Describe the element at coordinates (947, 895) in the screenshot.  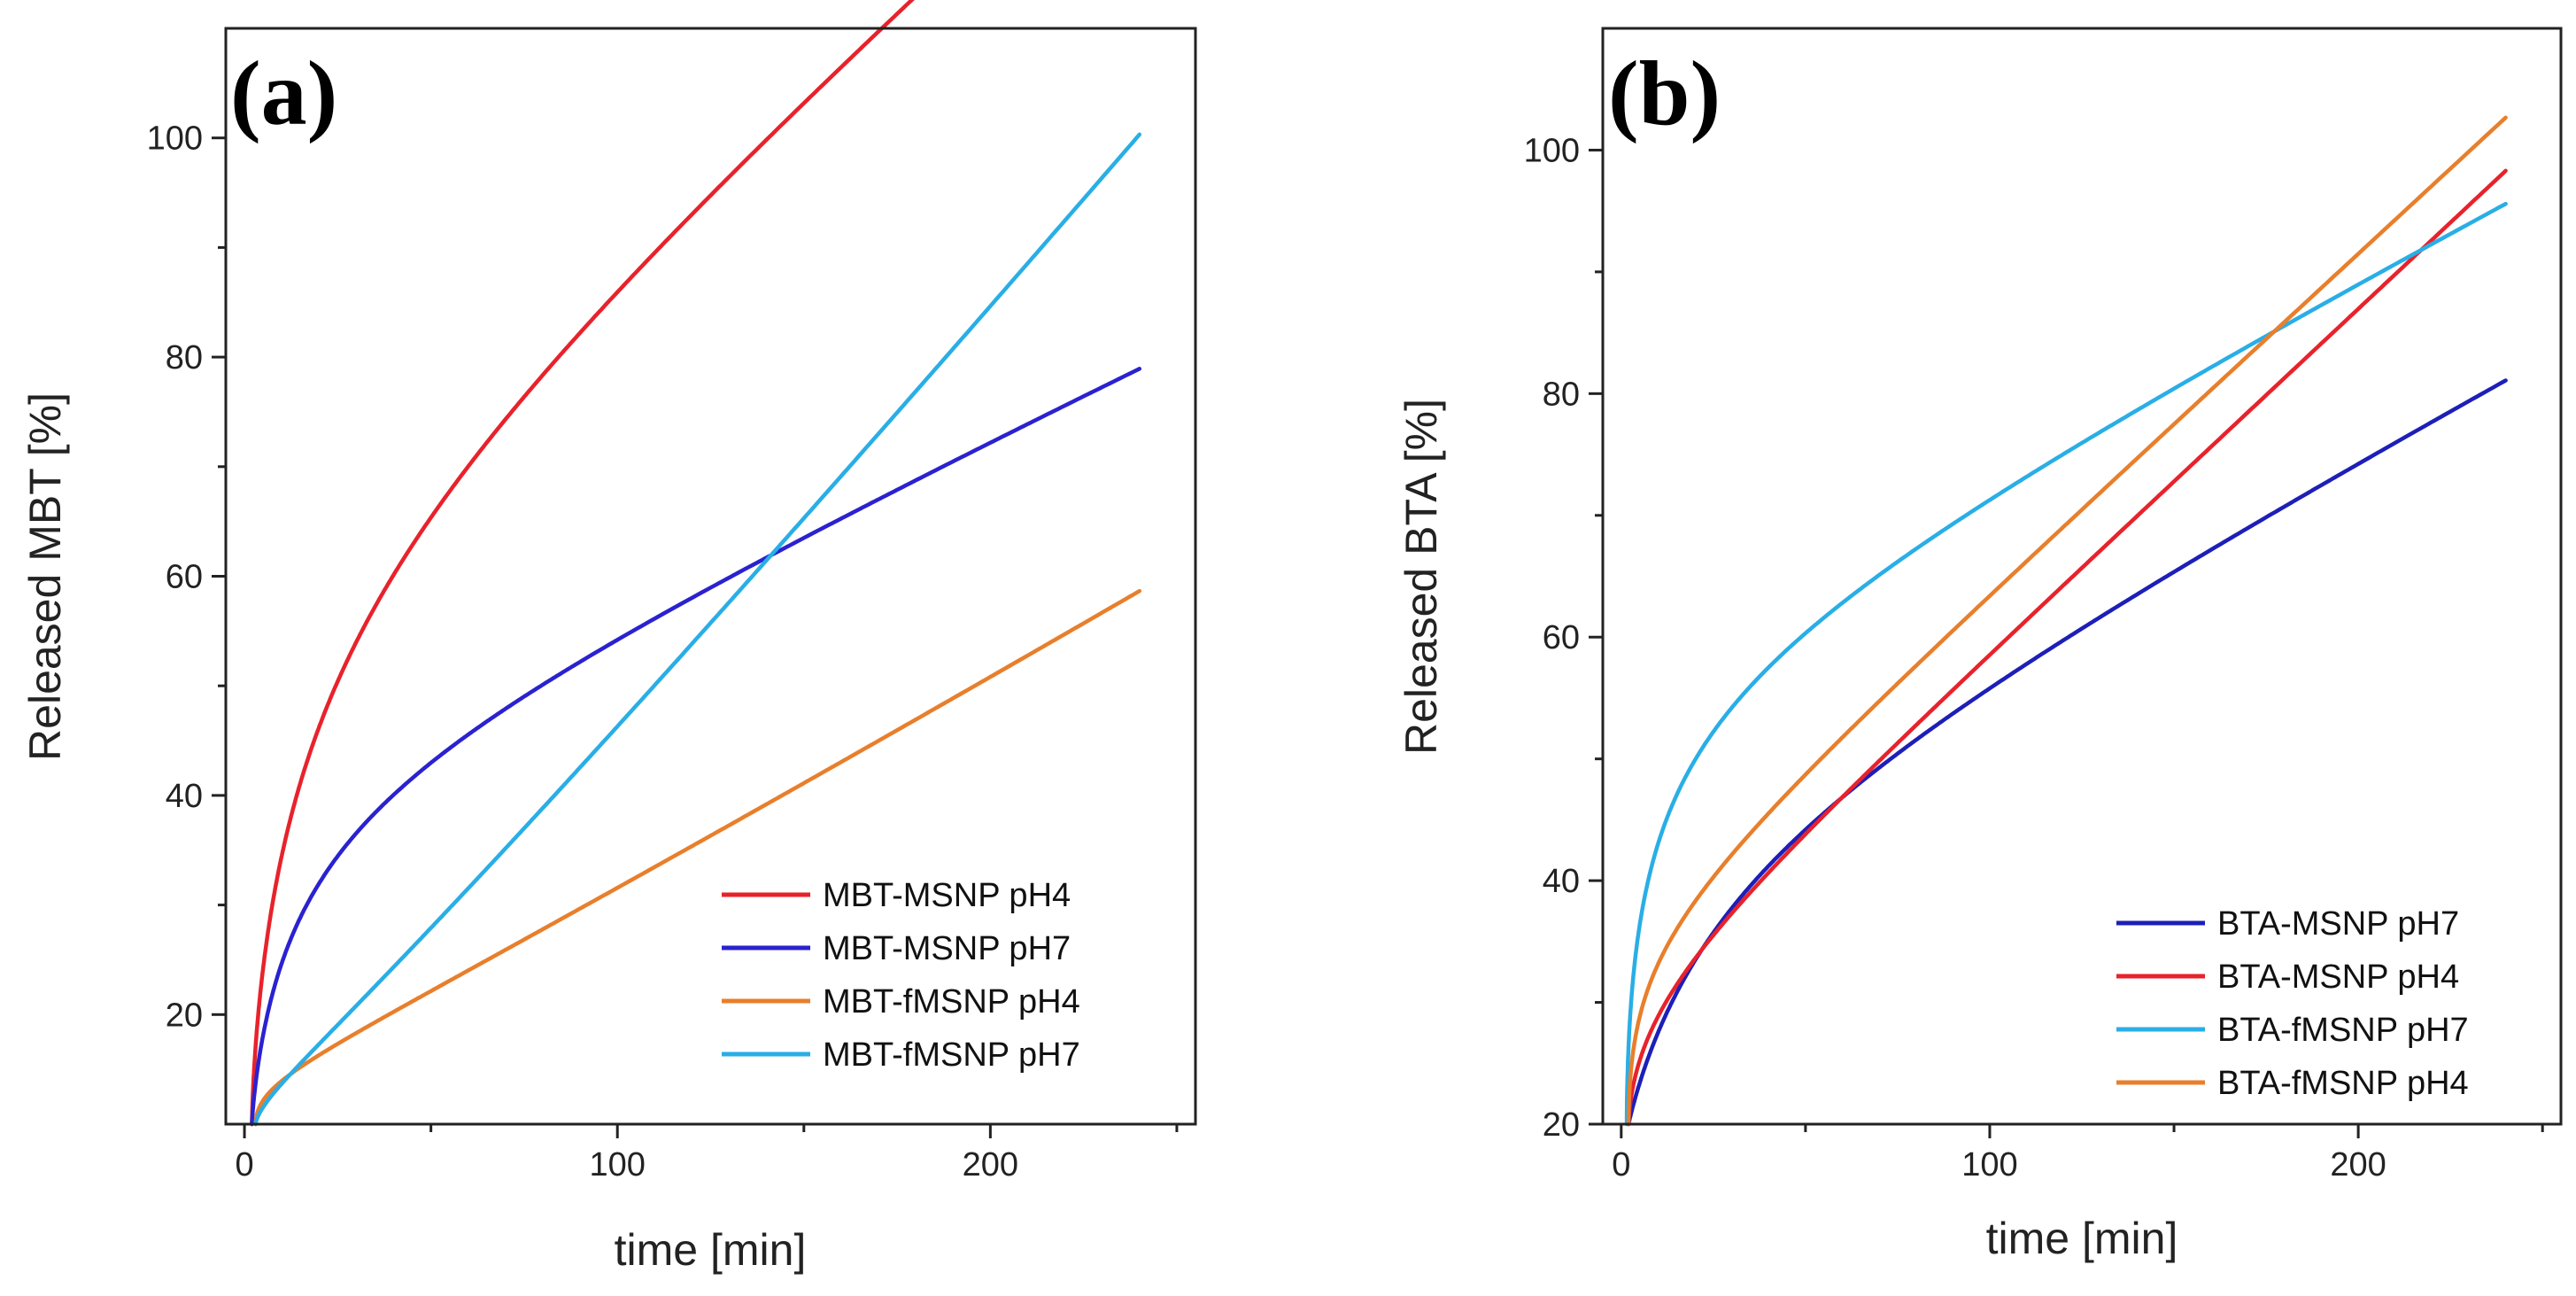
I see `legend-label: MBT-MSNP pH4` at that location.